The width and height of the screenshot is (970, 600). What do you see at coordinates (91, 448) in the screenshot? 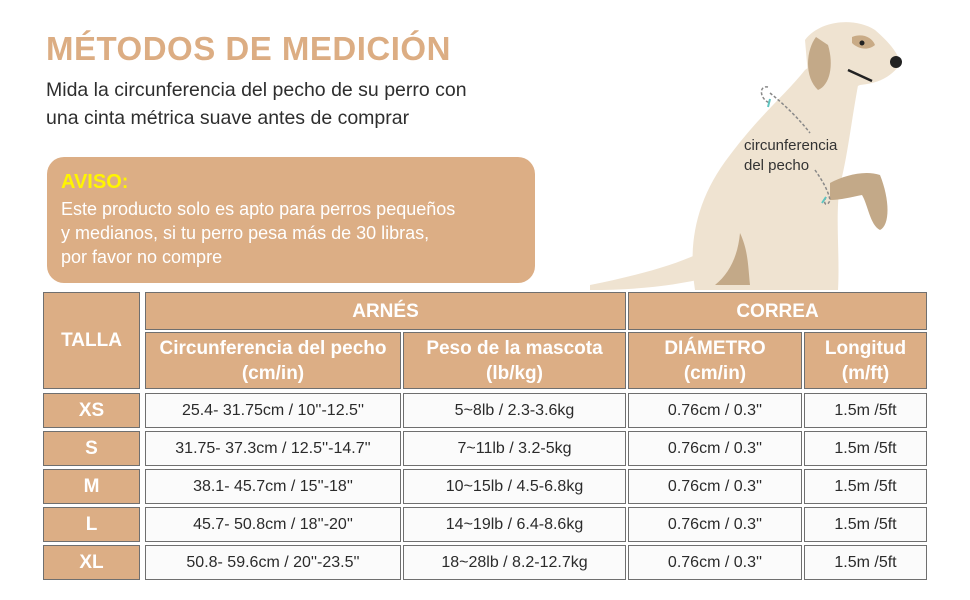
I see `size-cell: S` at bounding box center [91, 448].